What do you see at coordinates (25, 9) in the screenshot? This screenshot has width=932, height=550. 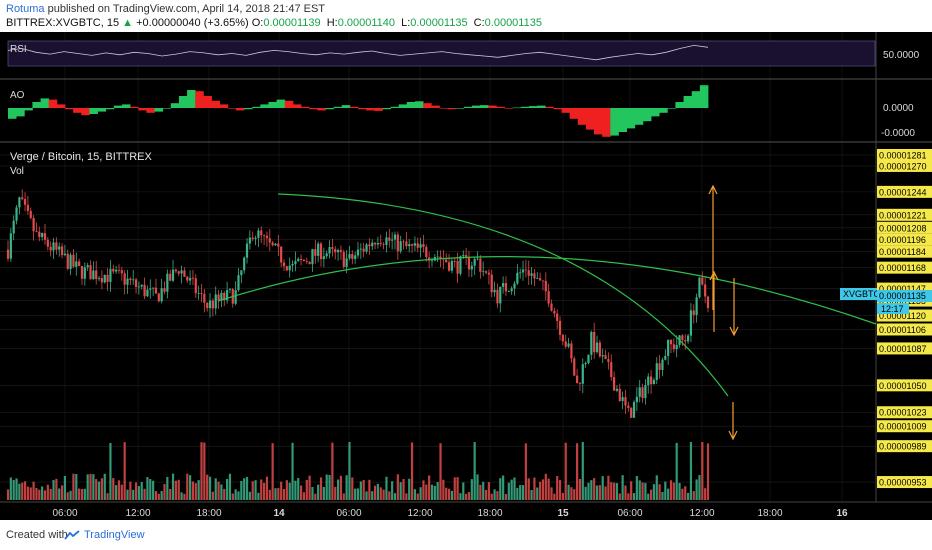 I see `author-link: Rotuma` at bounding box center [25, 9].